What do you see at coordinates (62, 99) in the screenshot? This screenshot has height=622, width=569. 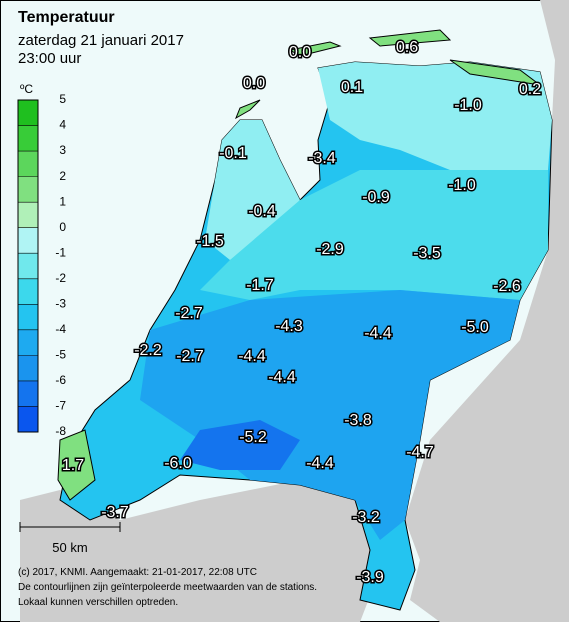 I see `legend-tick-label: 5` at bounding box center [62, 99].